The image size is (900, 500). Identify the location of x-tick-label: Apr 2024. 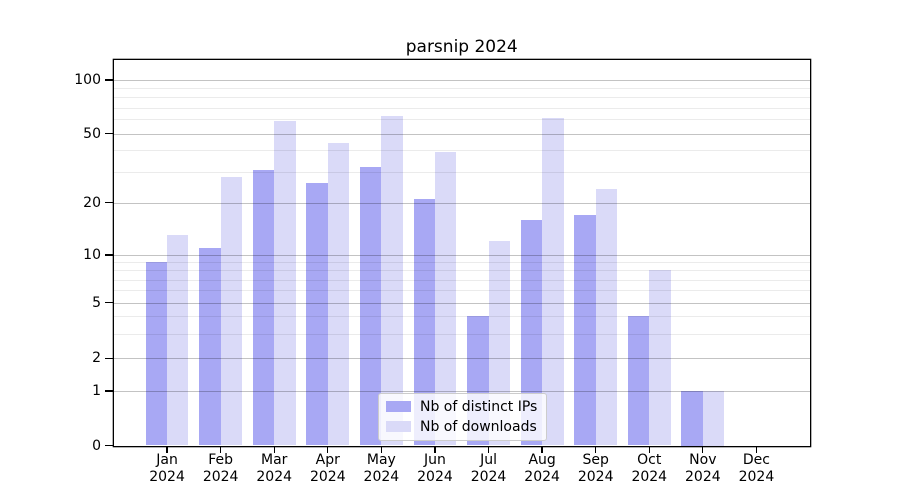
(327, 468).